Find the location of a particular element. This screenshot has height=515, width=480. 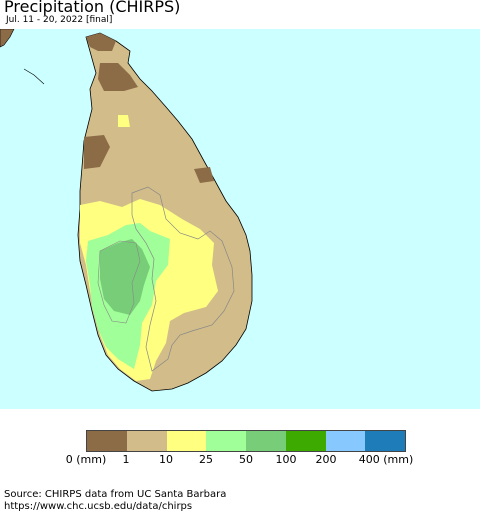

color-legend is located at coordinates (246, 441).